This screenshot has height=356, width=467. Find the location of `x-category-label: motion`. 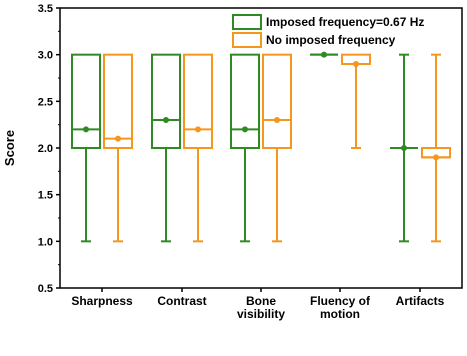

x-category-label: motion is located at coordinates (340, 314).